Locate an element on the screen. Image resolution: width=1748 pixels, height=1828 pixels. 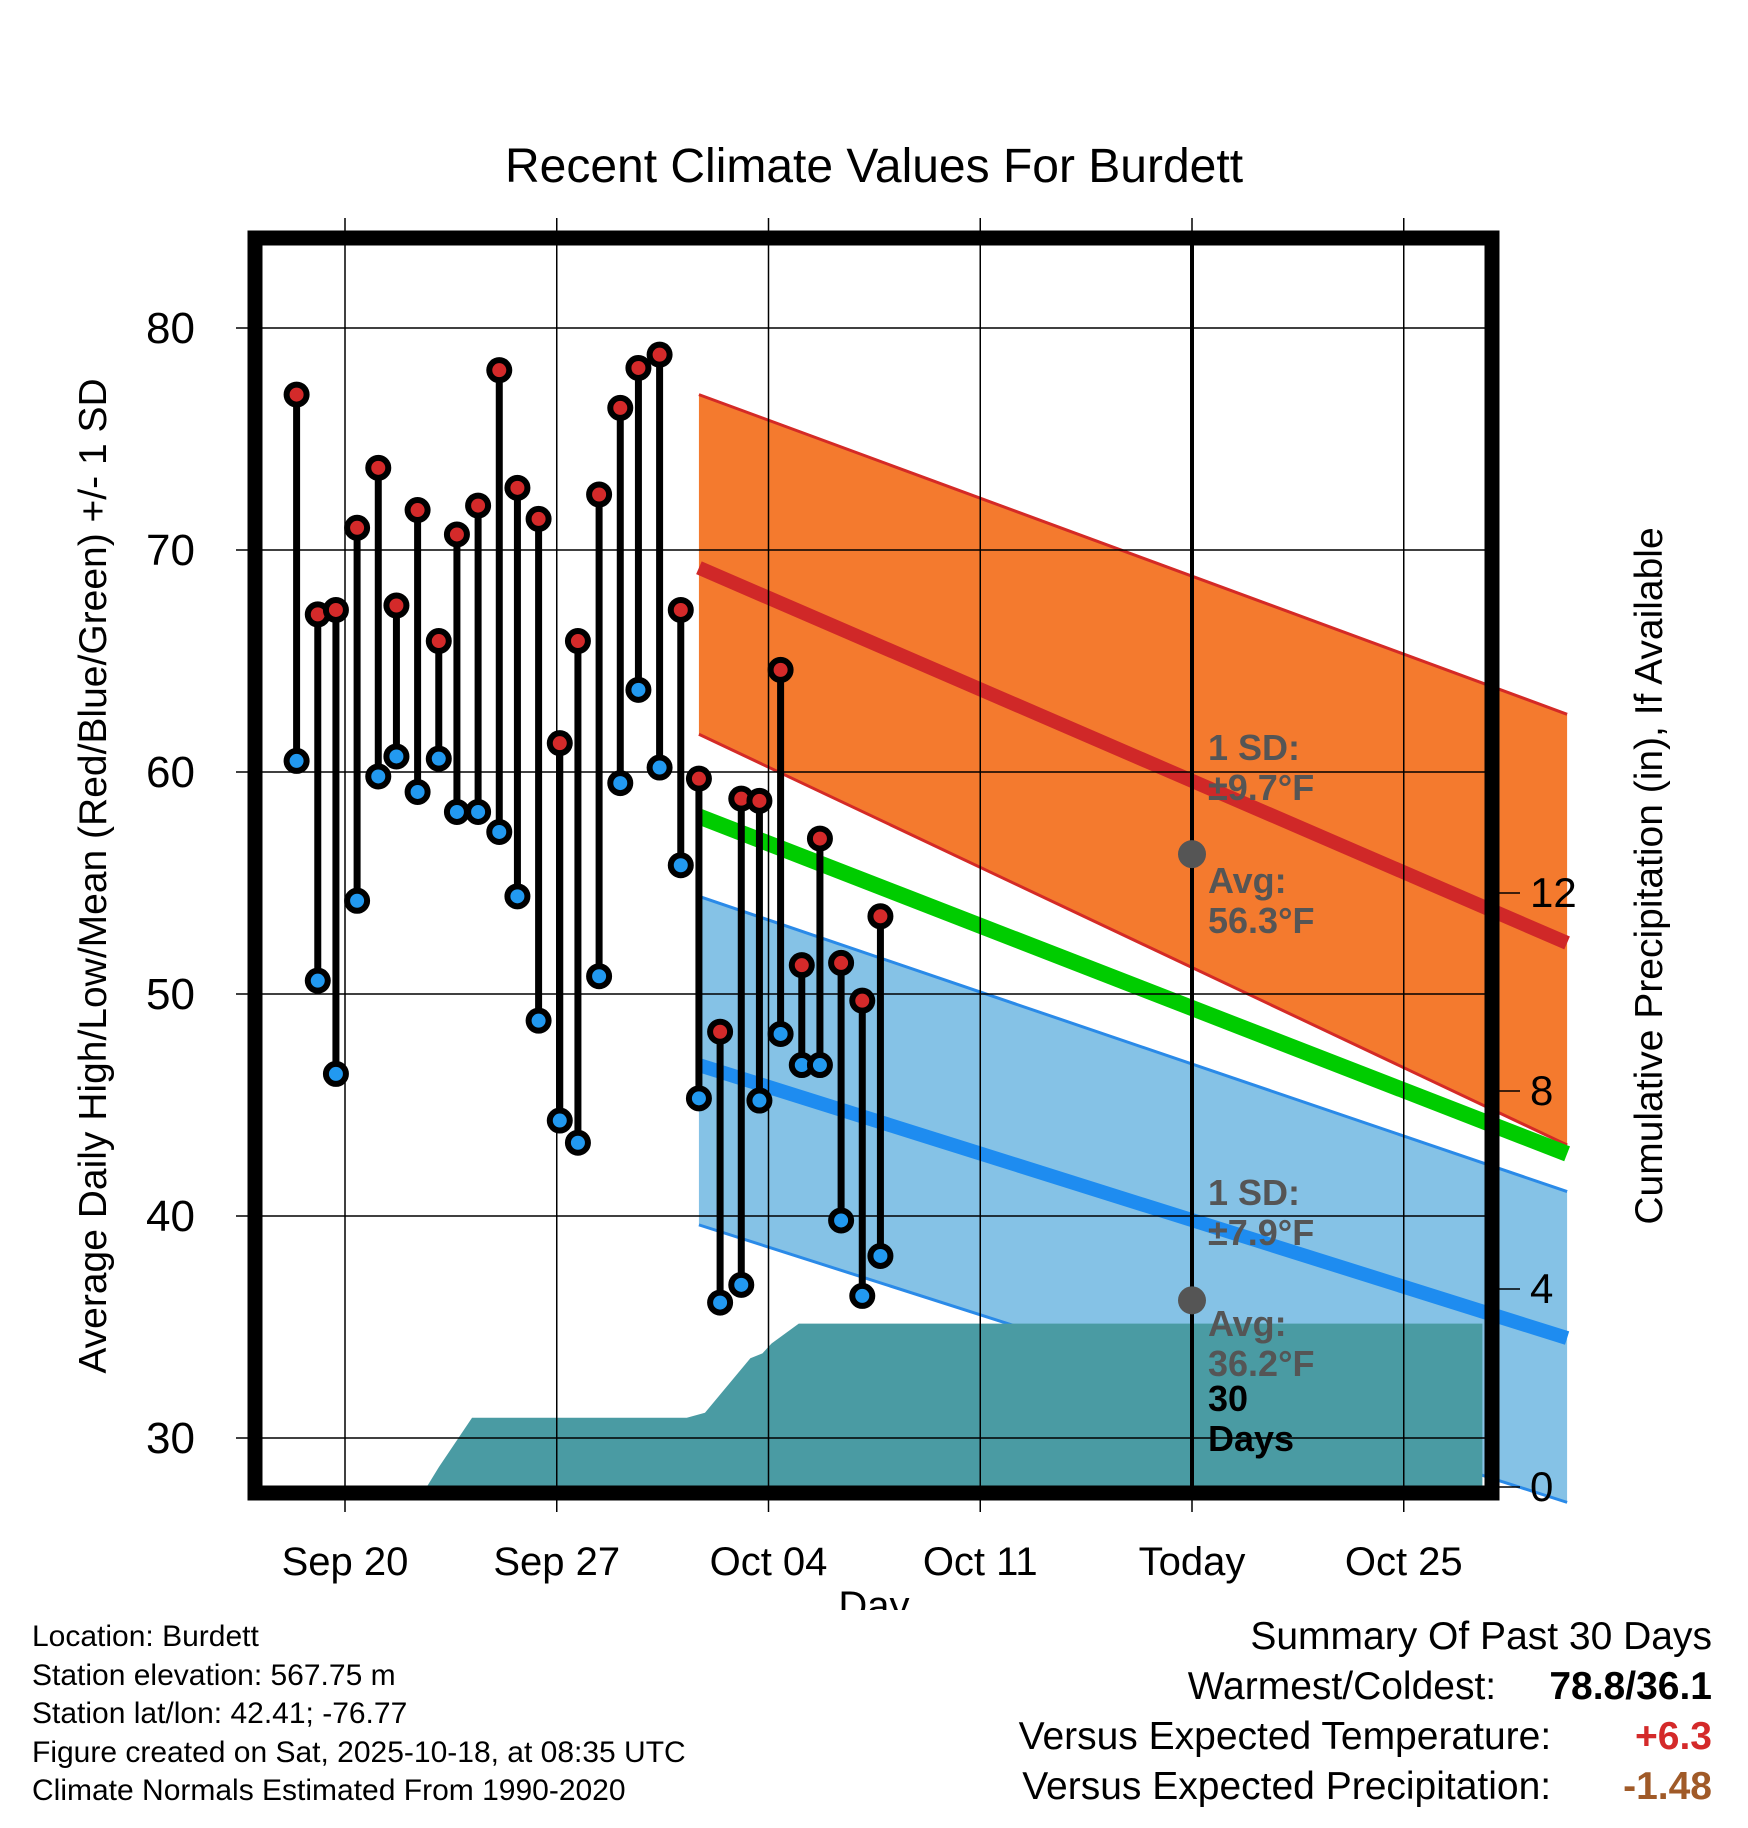
y-tick-label: 60 is located at coordinates (170, 772).